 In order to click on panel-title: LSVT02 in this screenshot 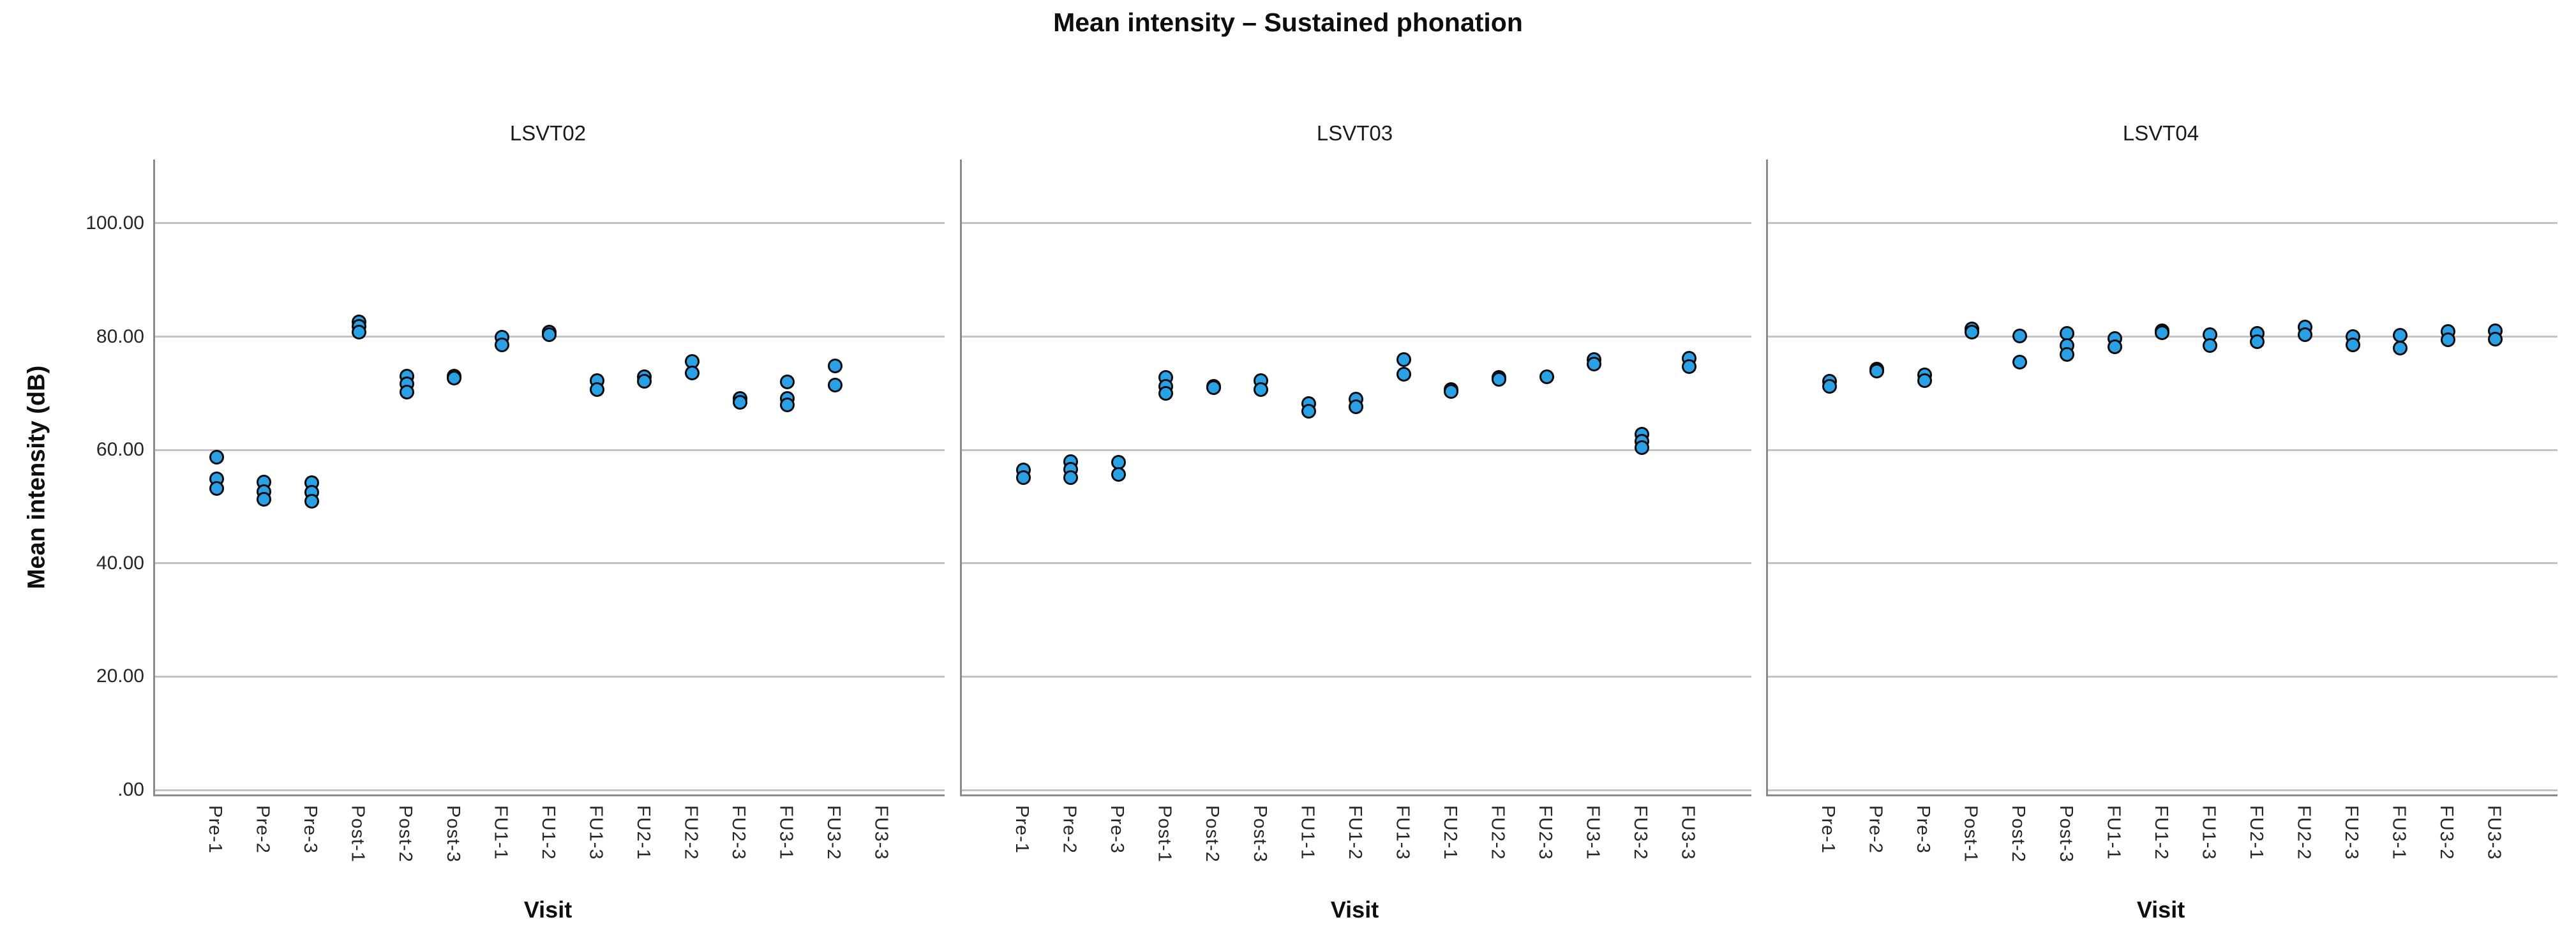, I will do `click(548, 133)`.